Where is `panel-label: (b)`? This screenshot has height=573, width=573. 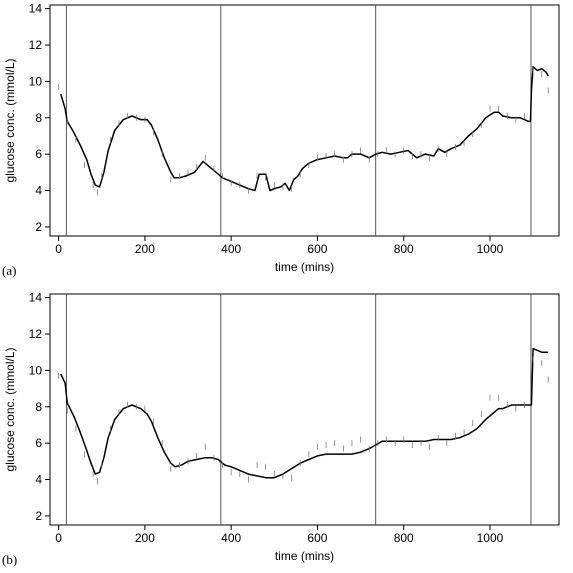 panel-label: (b) is located at coordinates (9, 559).